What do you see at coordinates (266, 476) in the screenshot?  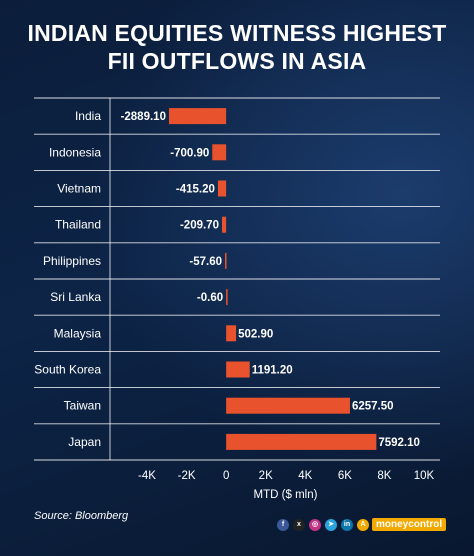 I see `x-tick-label: 2K` at bounding box center [266, 476].